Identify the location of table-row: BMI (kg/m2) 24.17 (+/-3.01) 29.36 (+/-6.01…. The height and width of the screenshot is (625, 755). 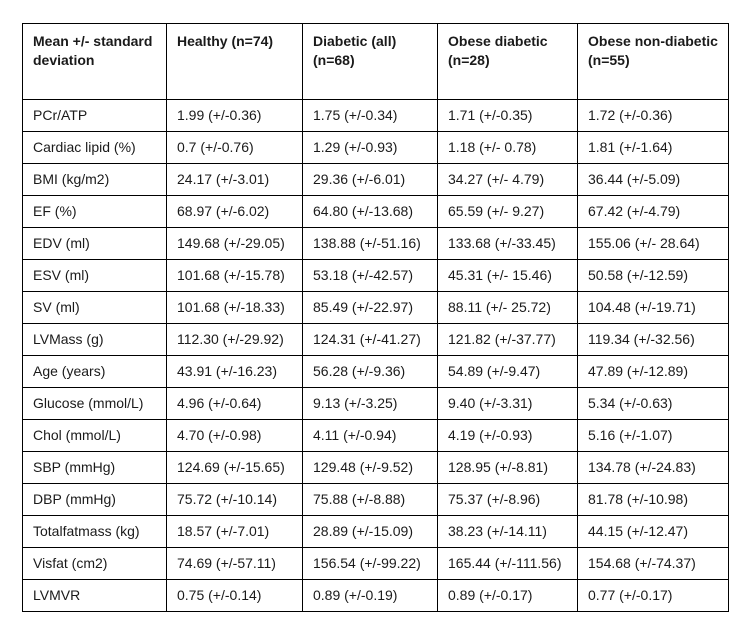
(375, 179).